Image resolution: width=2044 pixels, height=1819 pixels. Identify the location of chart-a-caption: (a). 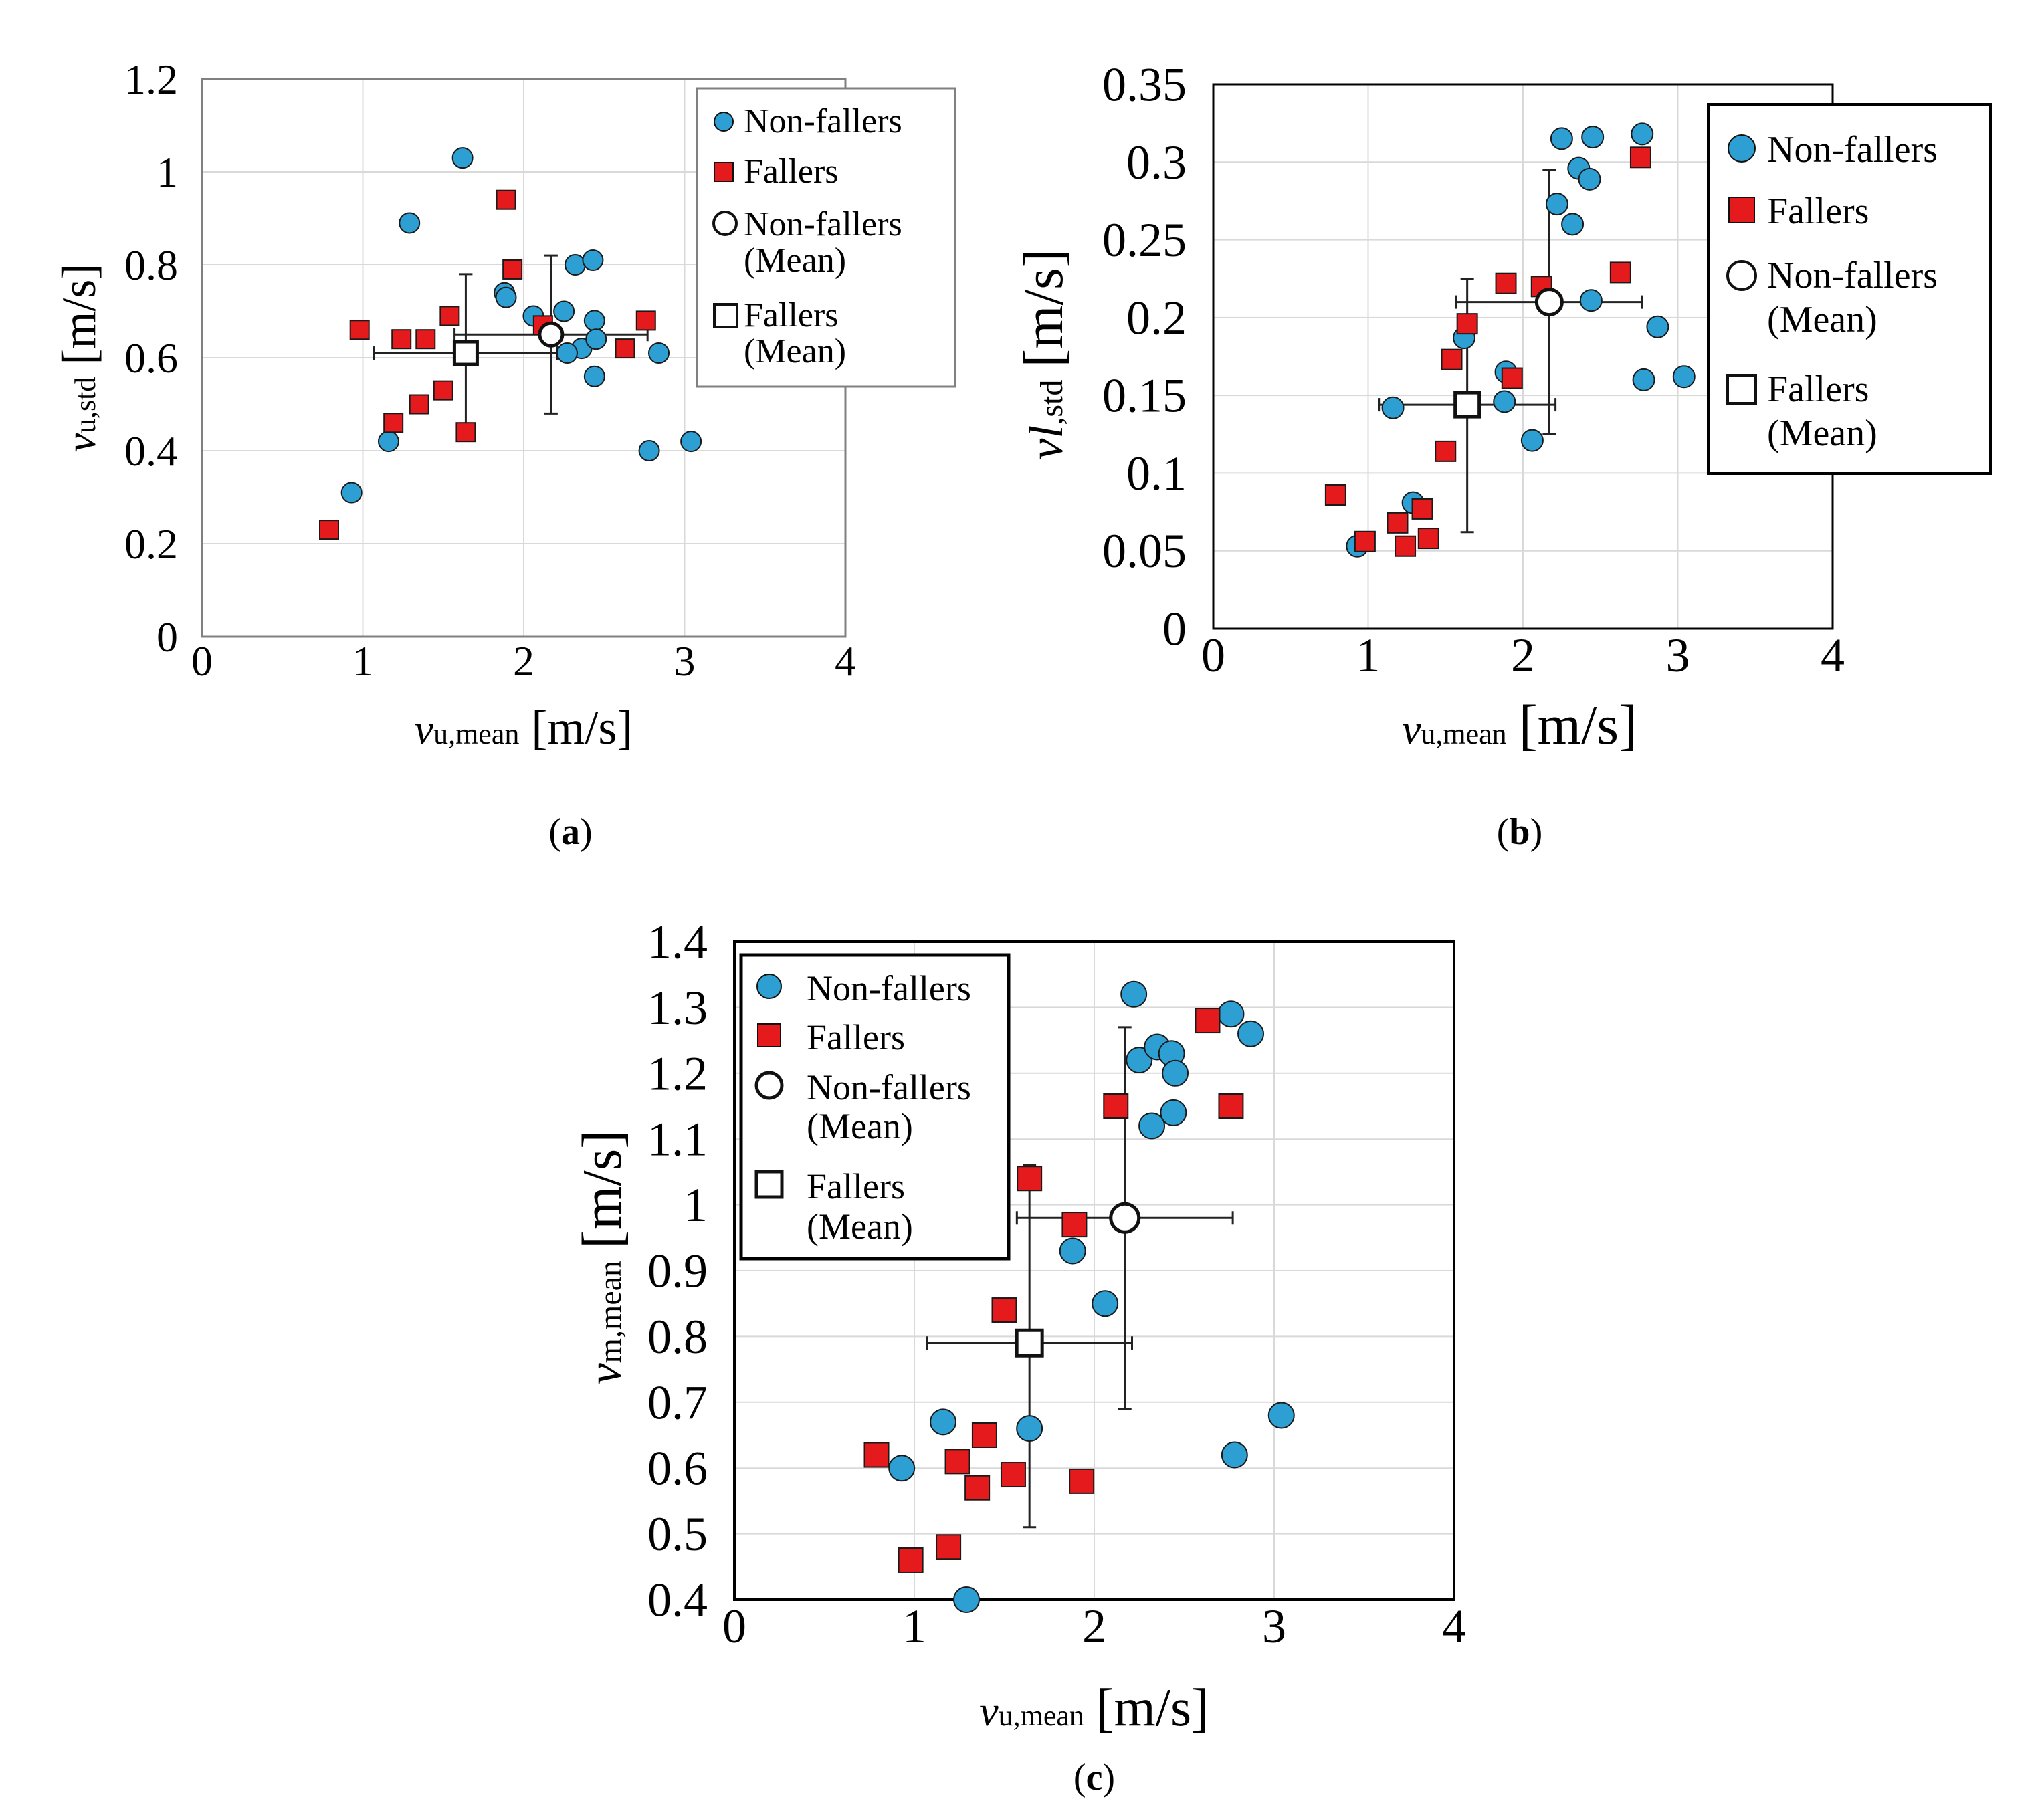
(570, 832).